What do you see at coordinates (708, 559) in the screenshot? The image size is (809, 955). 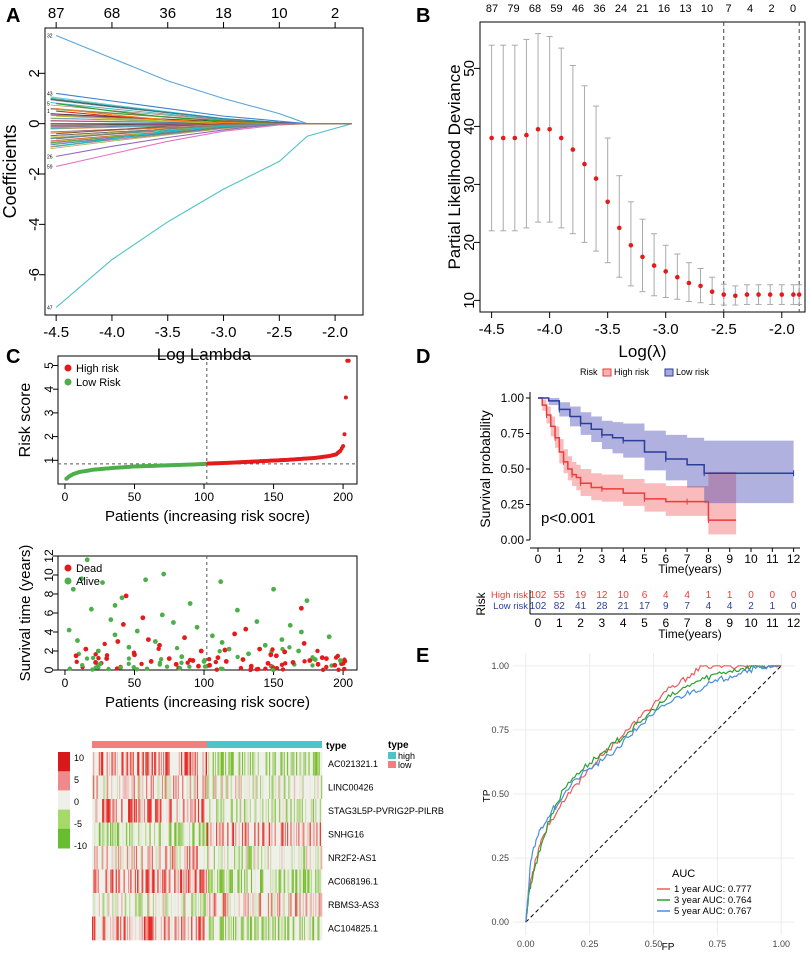 I see `x-tick-label: 8` at bounding box center [708, 559].